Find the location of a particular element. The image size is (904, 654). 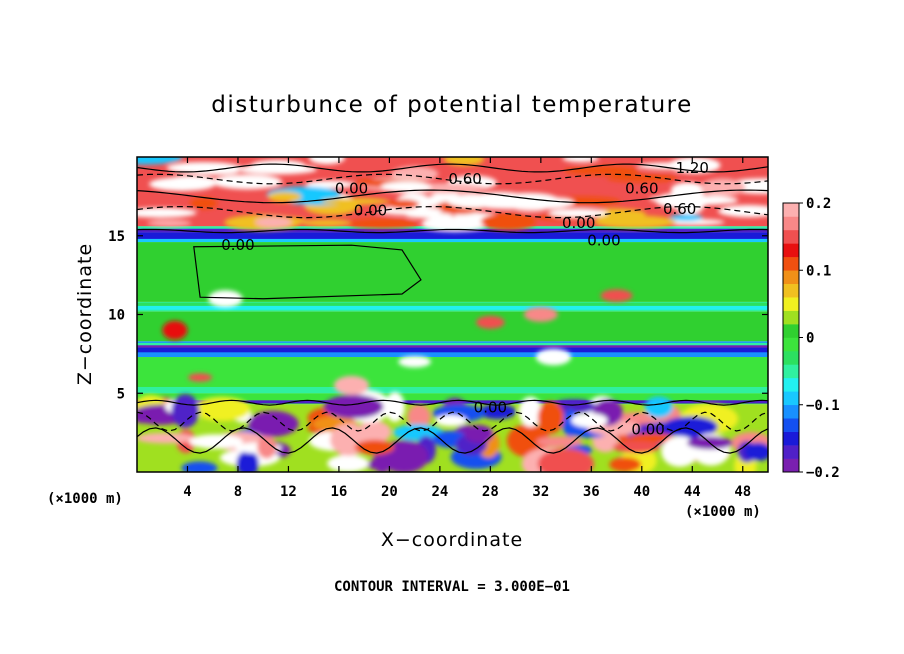

y-tick-label: 5 is located at coordinates (121, 394).